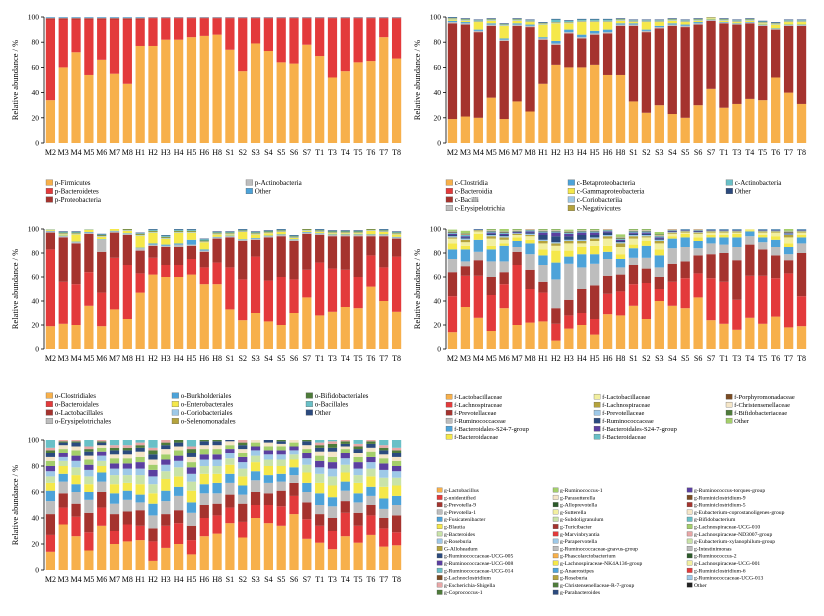 This screenshot has height=616, width=824. Describe the element at coordinates (478, 22) in the screenshot. I see `bar-segment-M4-c-Coriobacteriia` at that location.